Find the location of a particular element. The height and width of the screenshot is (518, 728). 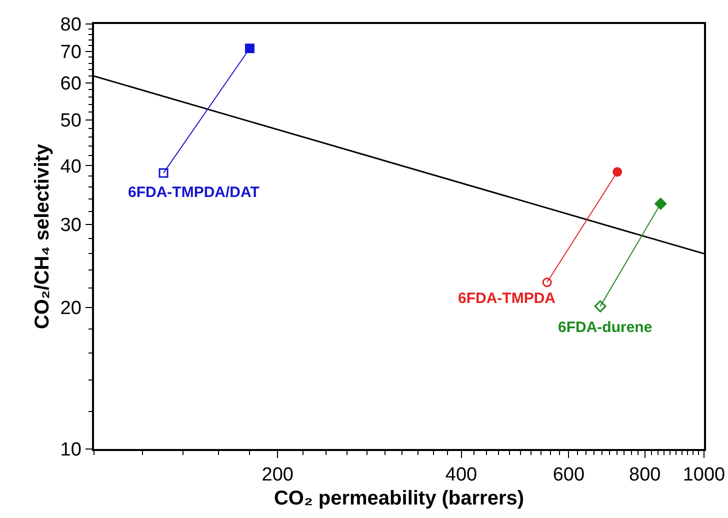

y-tick-label: 80 is located at coordinates (71, 25).